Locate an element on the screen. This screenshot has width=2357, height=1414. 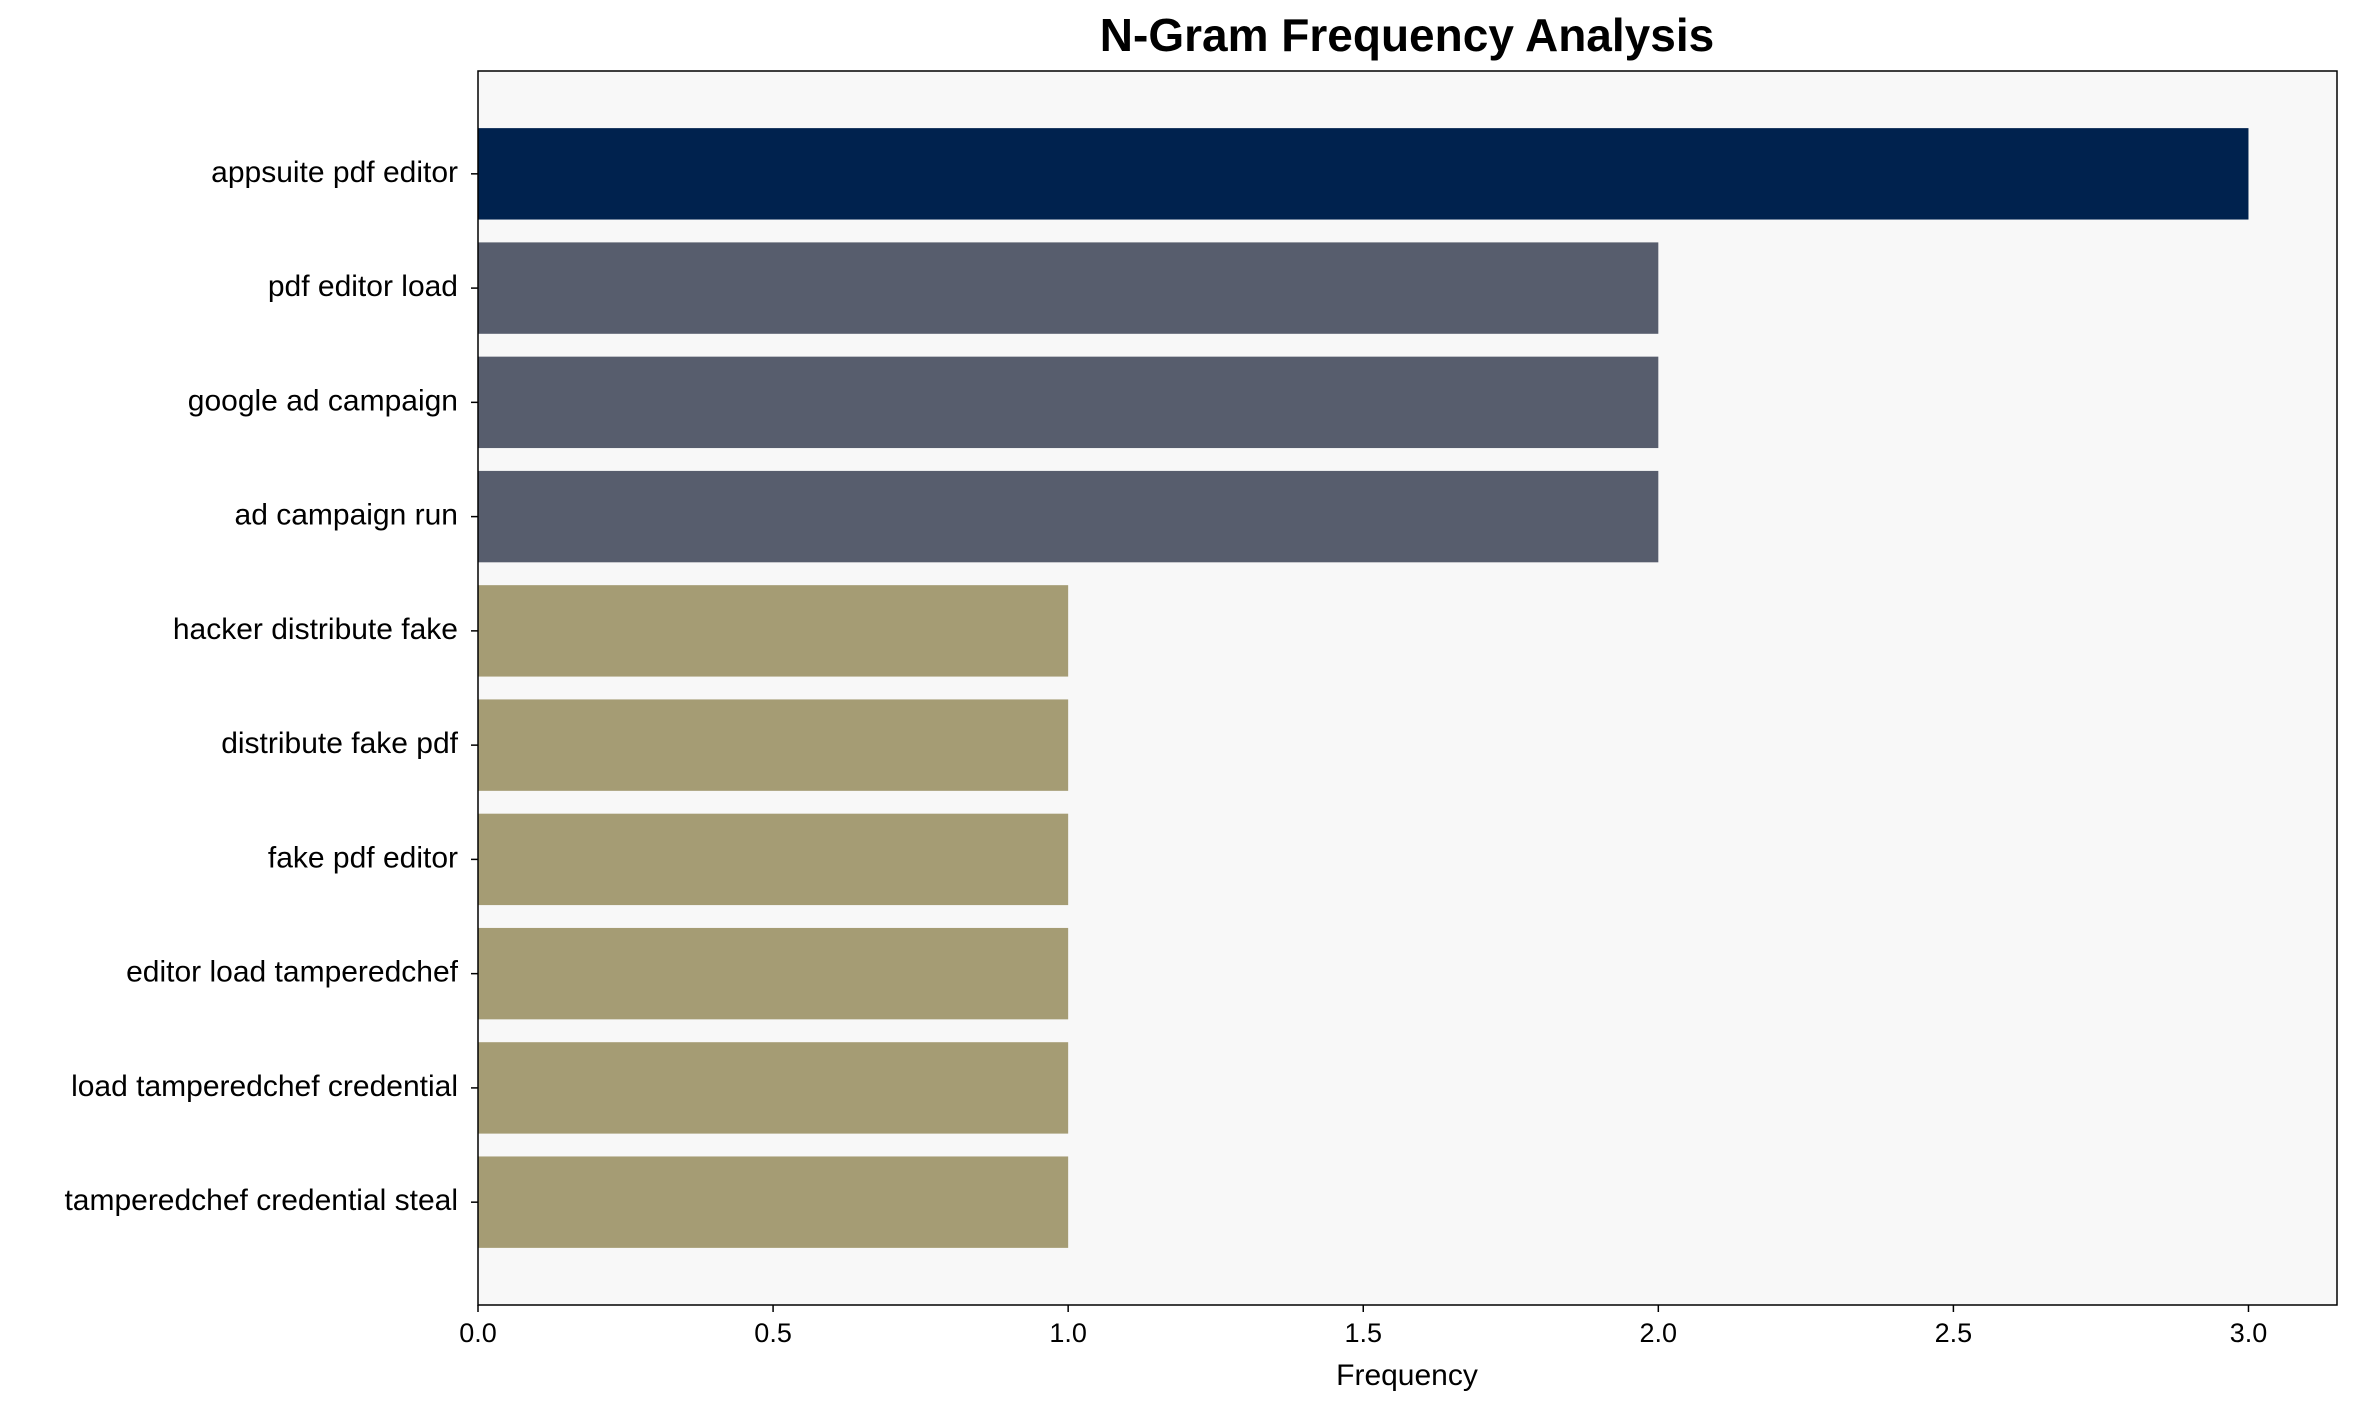
x-tick-label: 2.0 is located at coordinates (1659, 1333).